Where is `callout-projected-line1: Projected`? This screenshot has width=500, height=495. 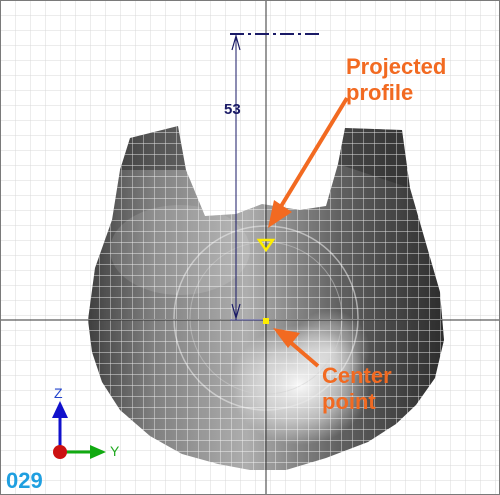
callout-projected-line1: Projected is located at coordinates (396, 66).